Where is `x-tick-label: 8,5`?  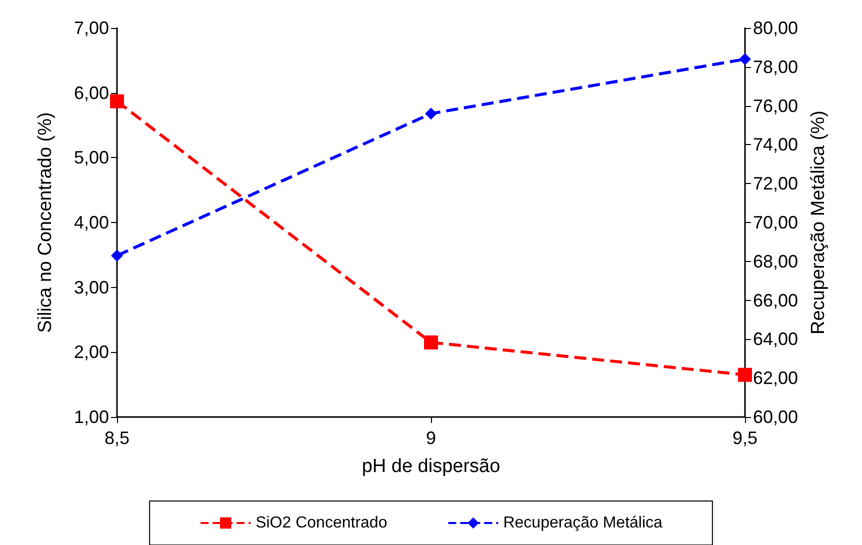 x-tick-label: 8,5 is located at coordinates (117, 438).